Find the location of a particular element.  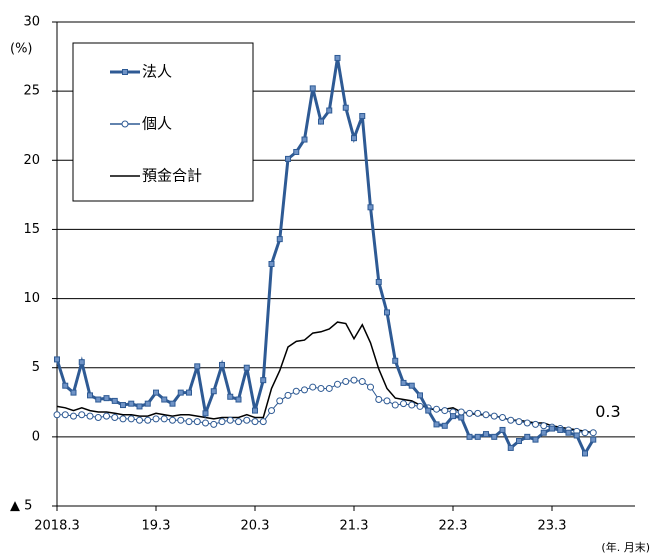

annotation: 0.3 is located at coordinates (607, 411).